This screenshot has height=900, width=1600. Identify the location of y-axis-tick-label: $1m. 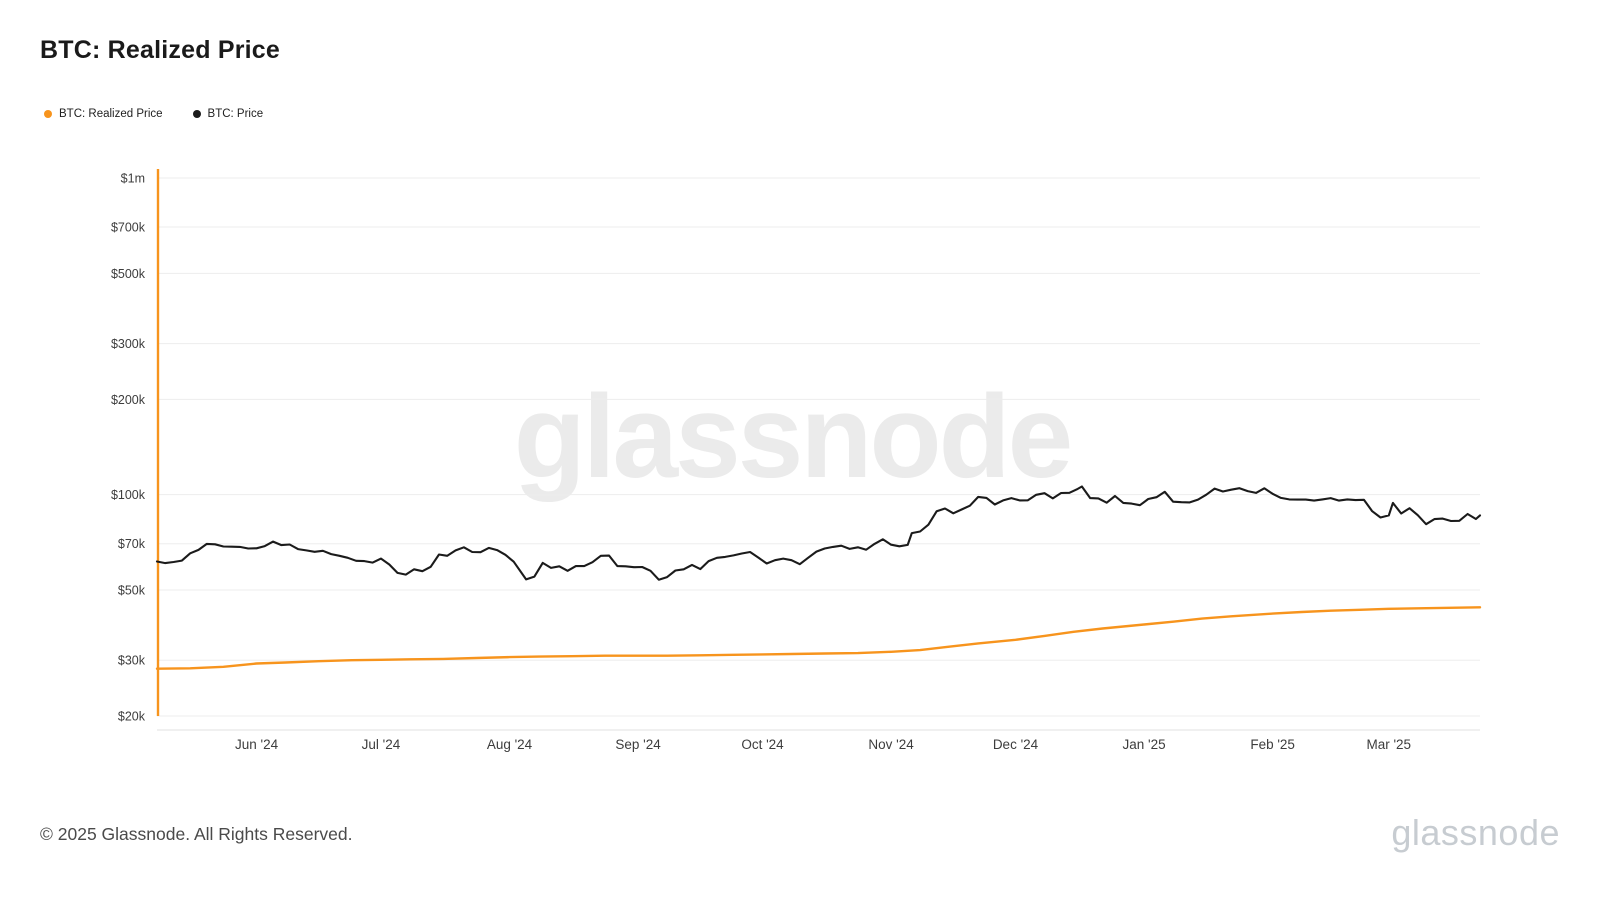
(133, 179).